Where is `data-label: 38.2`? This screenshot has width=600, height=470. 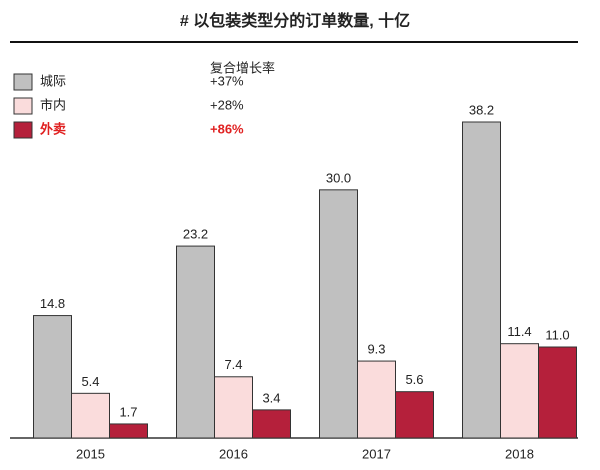
data-label: 38.2 is located at coordinates (481, 109).